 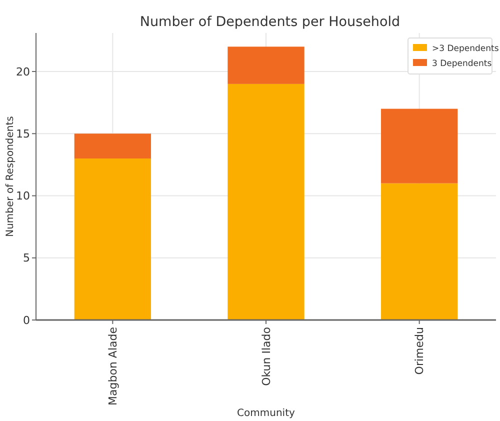 I want to click on y-tick-label: 20, so click(x=23, y=71).